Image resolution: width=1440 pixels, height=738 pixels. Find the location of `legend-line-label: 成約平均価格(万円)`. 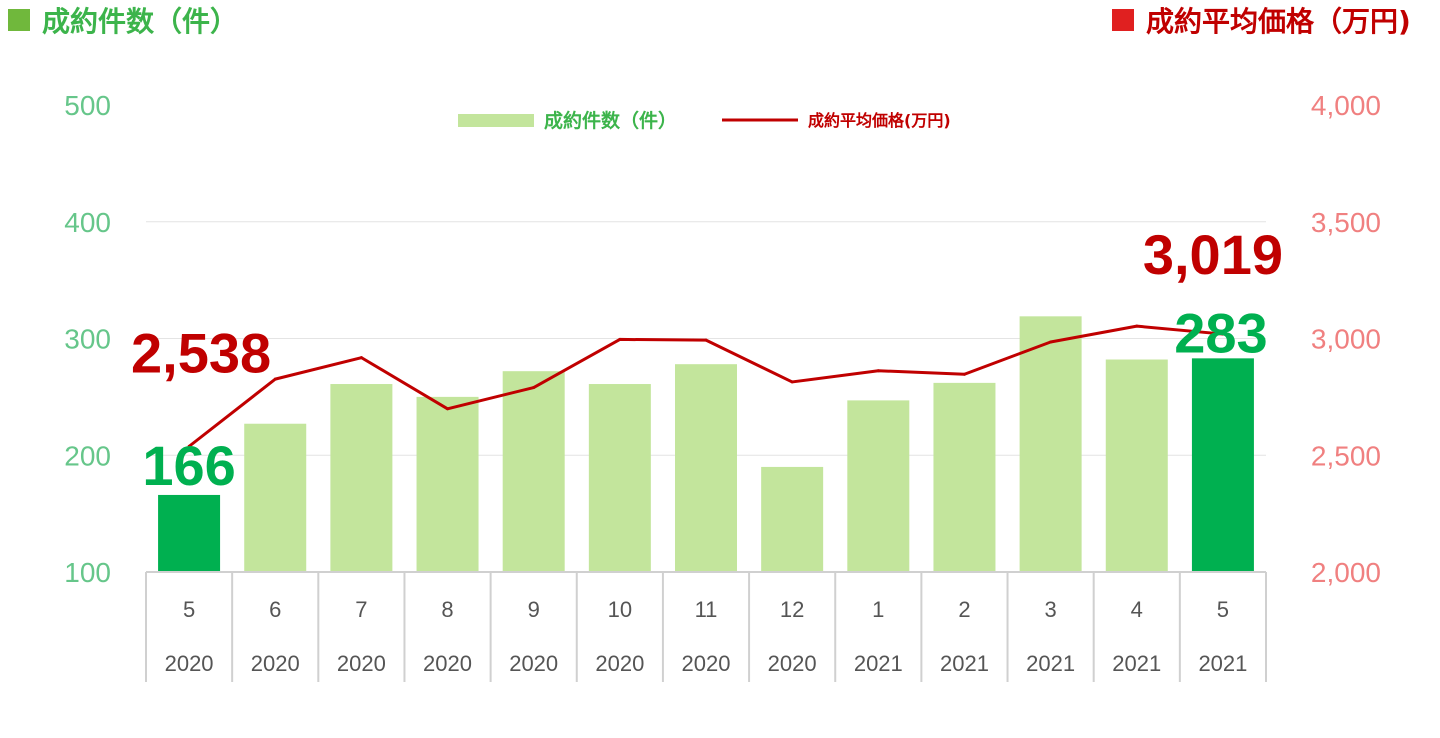

legend-line-label: 成約平均価格(万円) is located at coordinates (879, 120).